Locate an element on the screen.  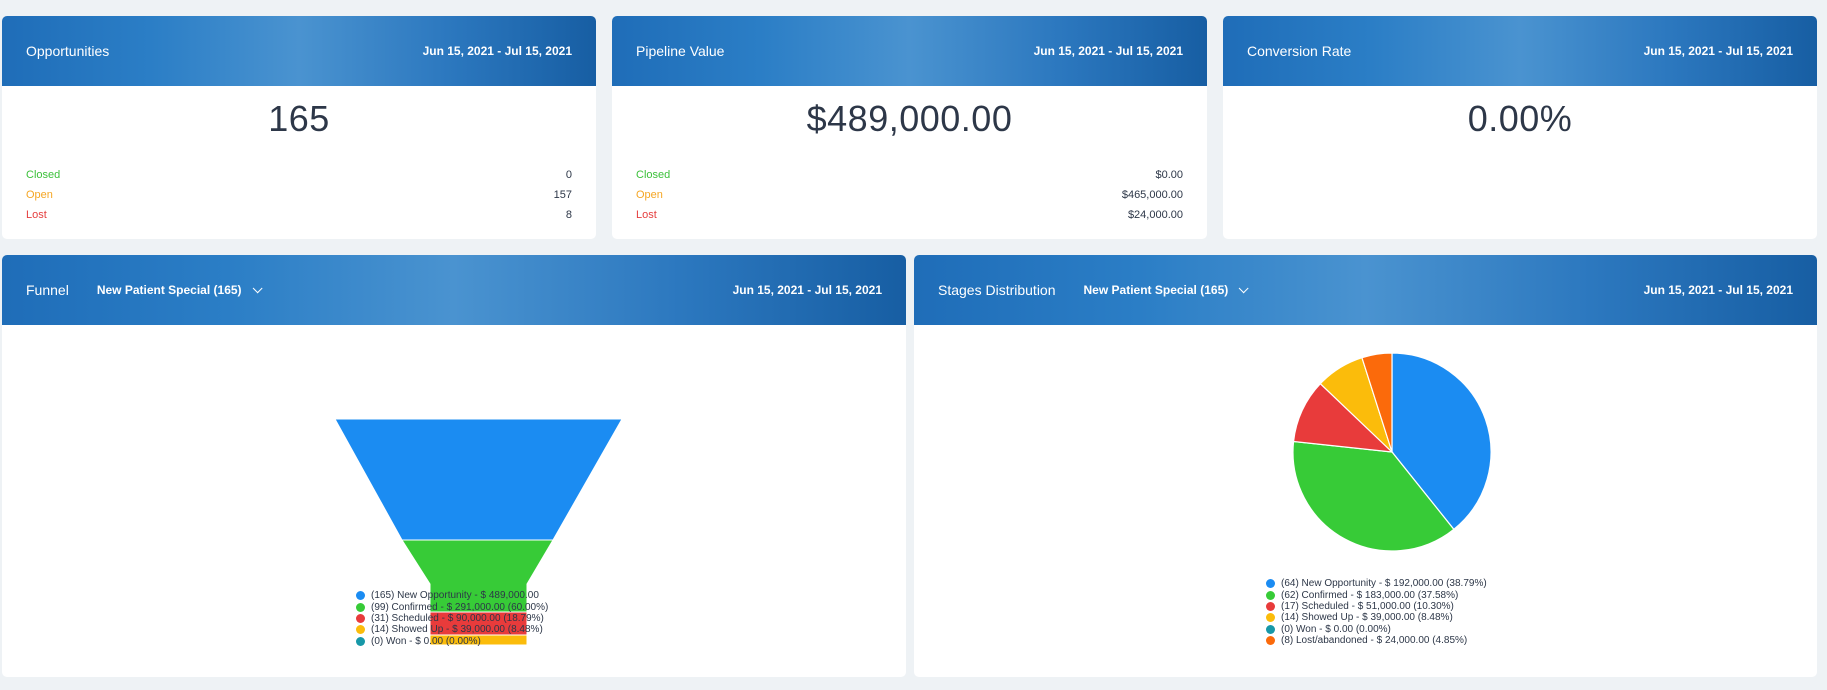
stat-row-closed: Closed $0.00 is located at coordinates (909, 175).